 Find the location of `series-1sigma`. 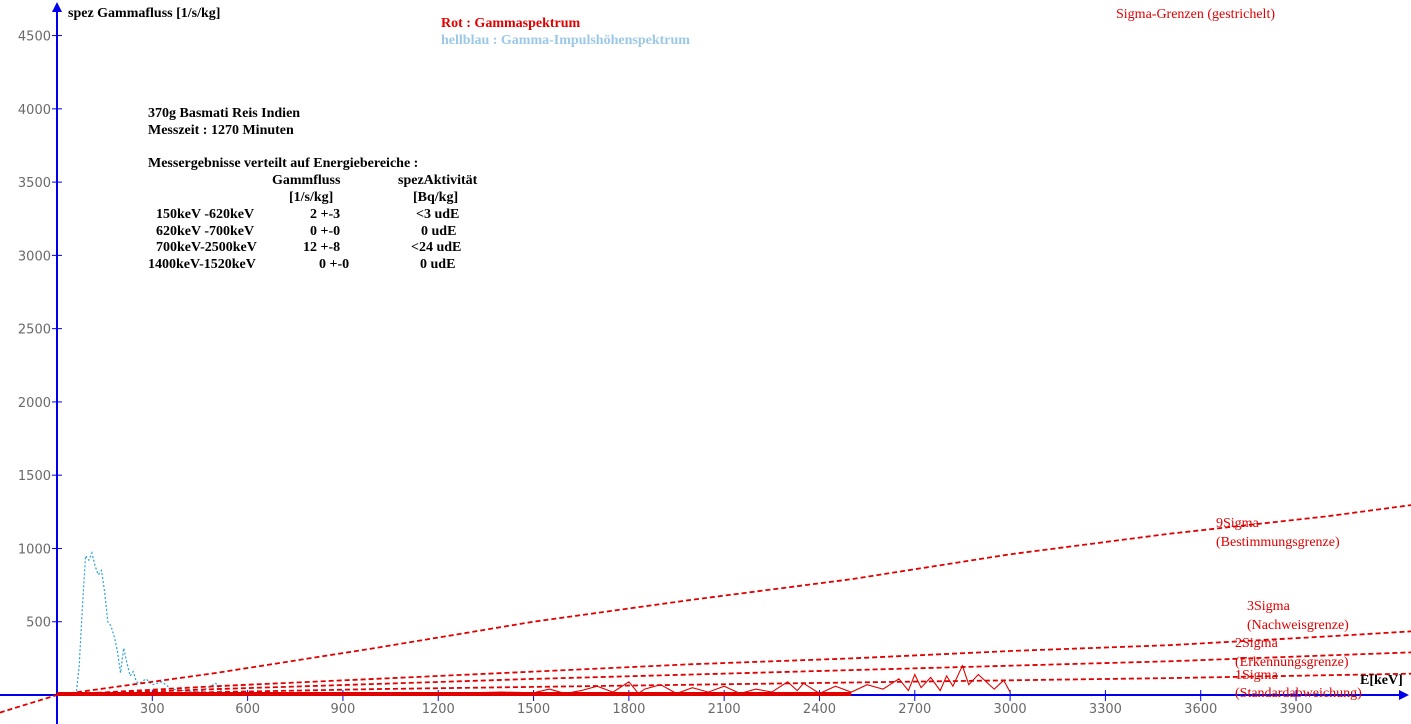

series-1sigma is located at coordinates (733, 684).